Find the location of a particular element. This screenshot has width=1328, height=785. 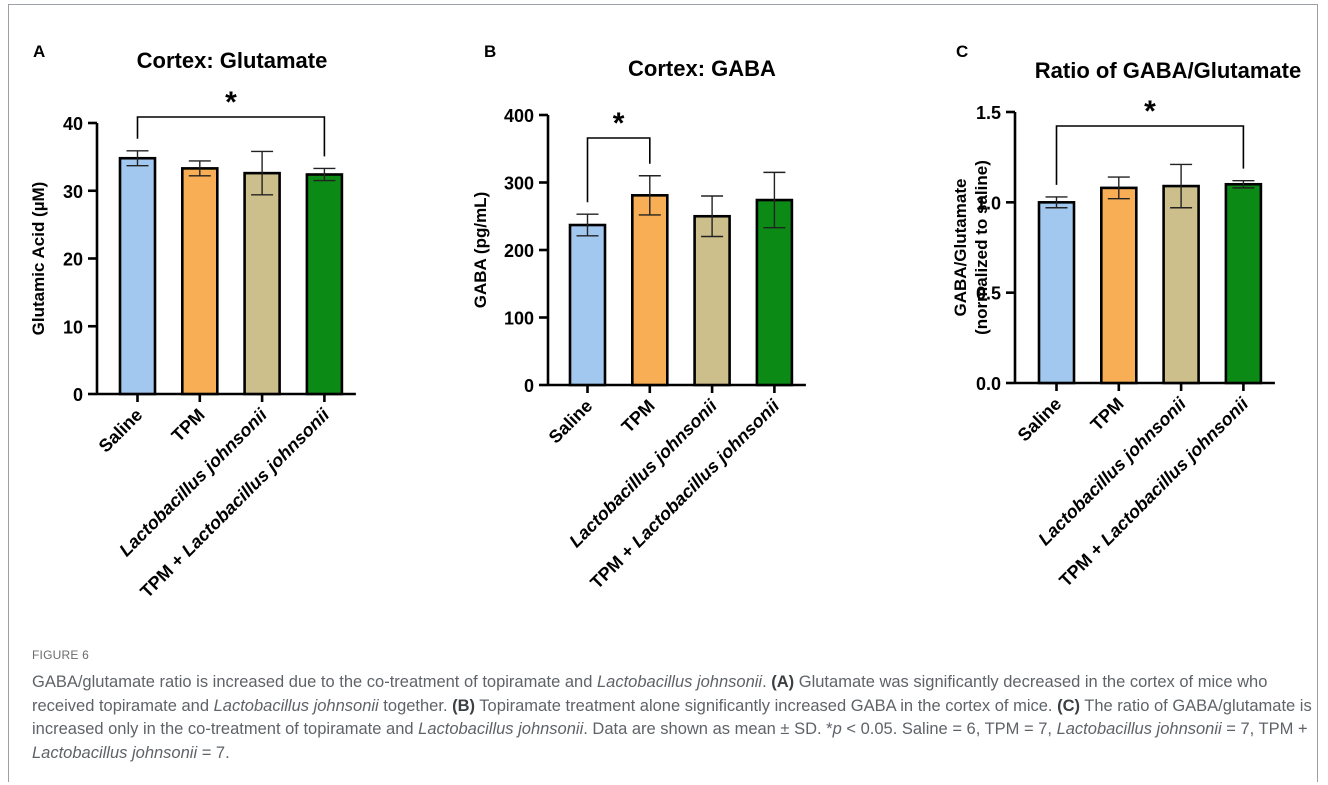

y-tick-label: 300 is located at coordinates (519, 184).